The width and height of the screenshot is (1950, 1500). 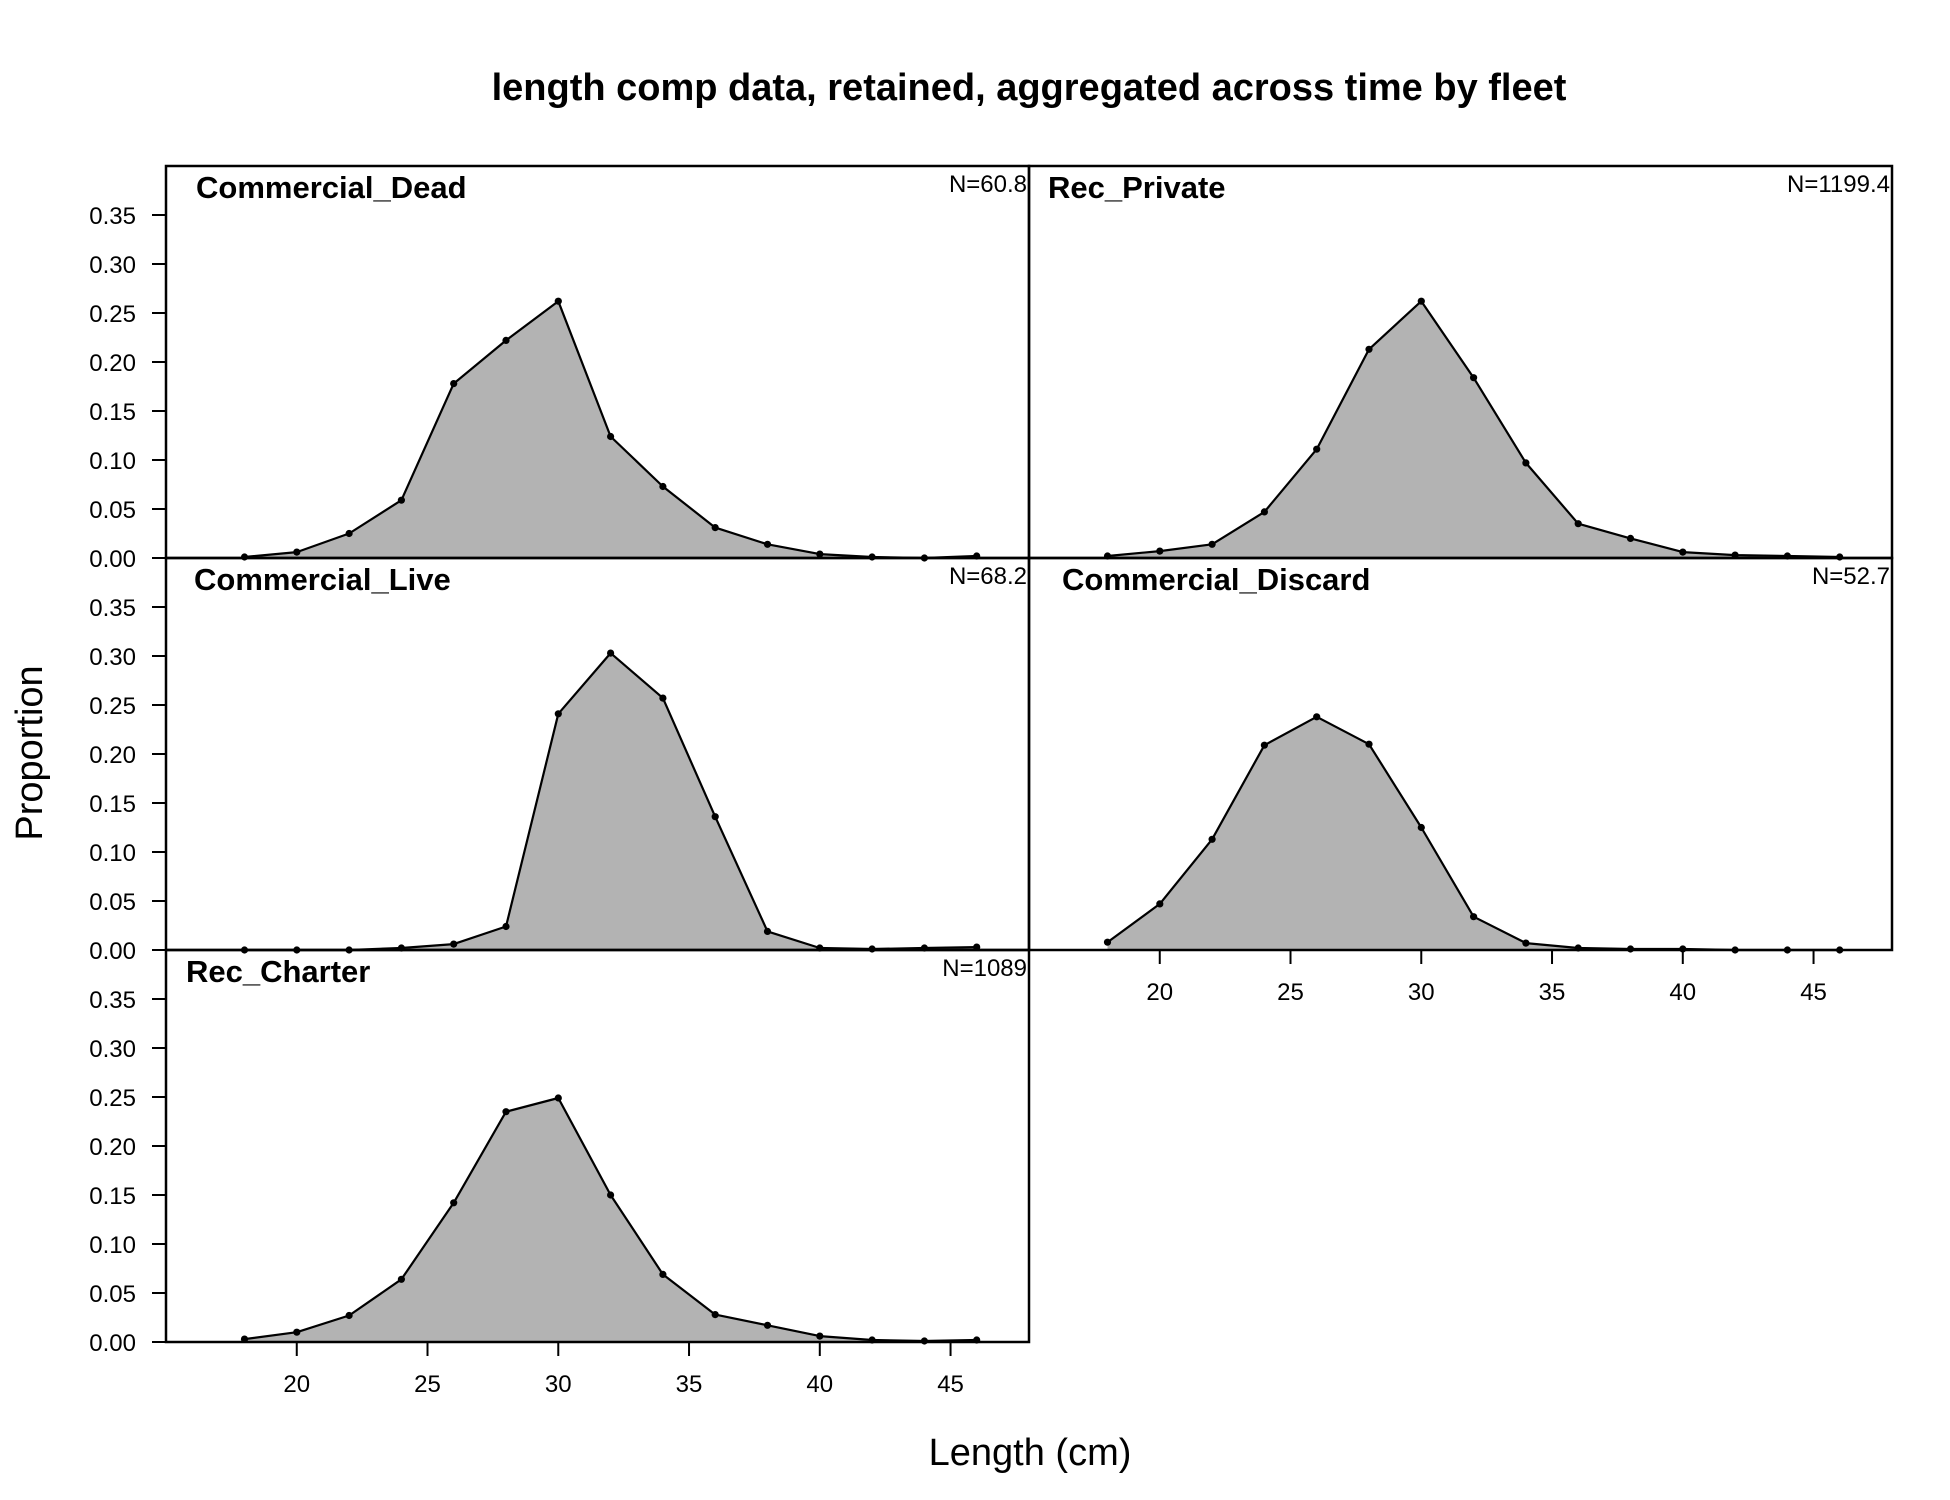 I want to click on panel-frame, so click(x=1460, y=754).